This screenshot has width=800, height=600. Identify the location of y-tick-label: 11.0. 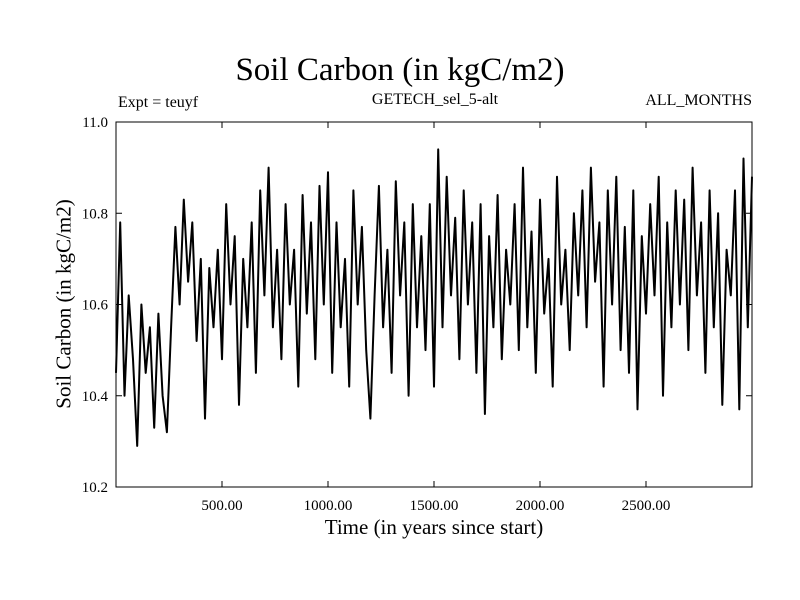
(95, 123).